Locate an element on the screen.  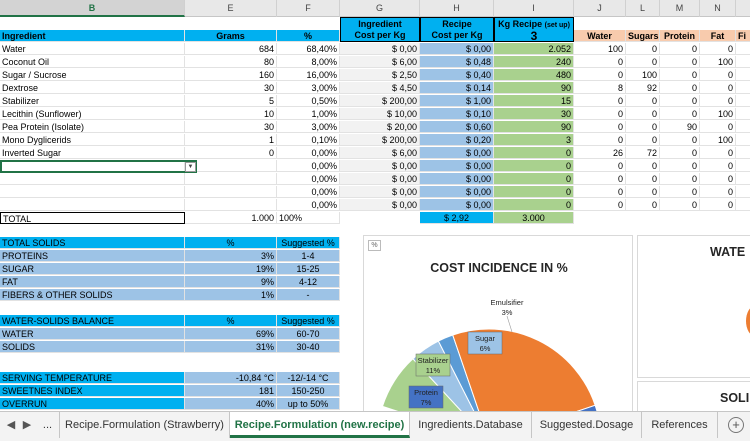
ingredient-cost-cell: $ 6,00 is located at coordinates (380, 62).